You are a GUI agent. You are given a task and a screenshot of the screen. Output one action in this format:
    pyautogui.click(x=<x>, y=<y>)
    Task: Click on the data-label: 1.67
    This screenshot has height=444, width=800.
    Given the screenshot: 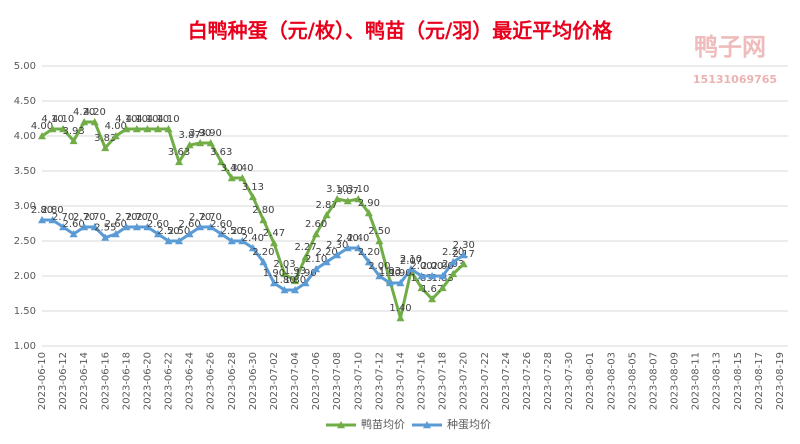 What is the action you would take?
    pyautogui.click(x=432, y=289)
    